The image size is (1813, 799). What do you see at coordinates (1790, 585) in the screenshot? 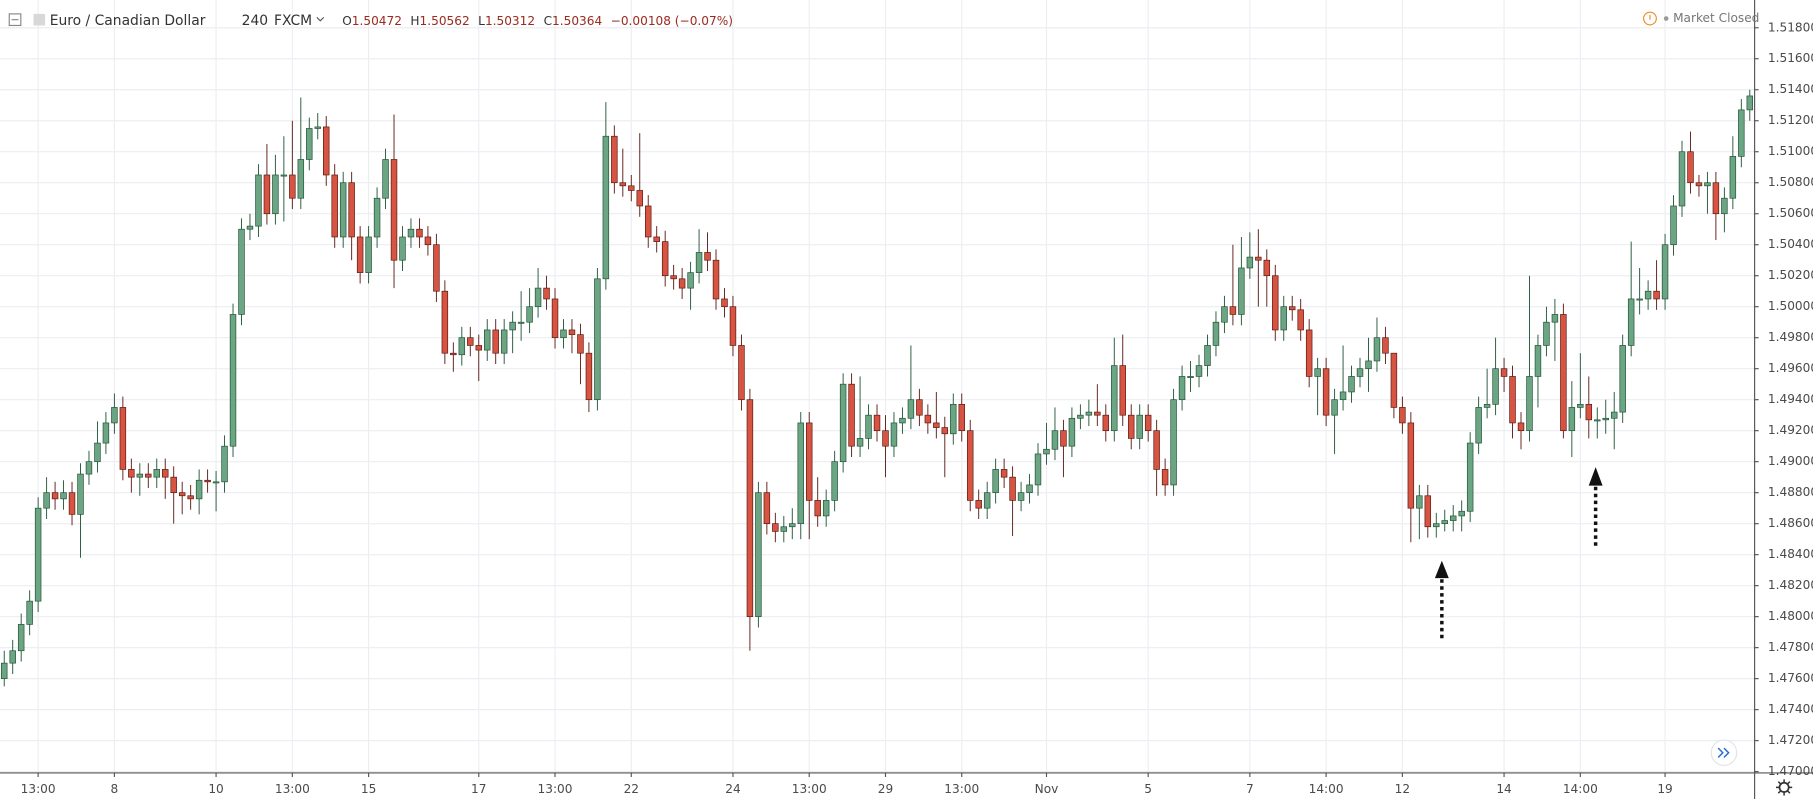
I see `y-tick-label: 1.48200` at bounding box center [1790, 585].